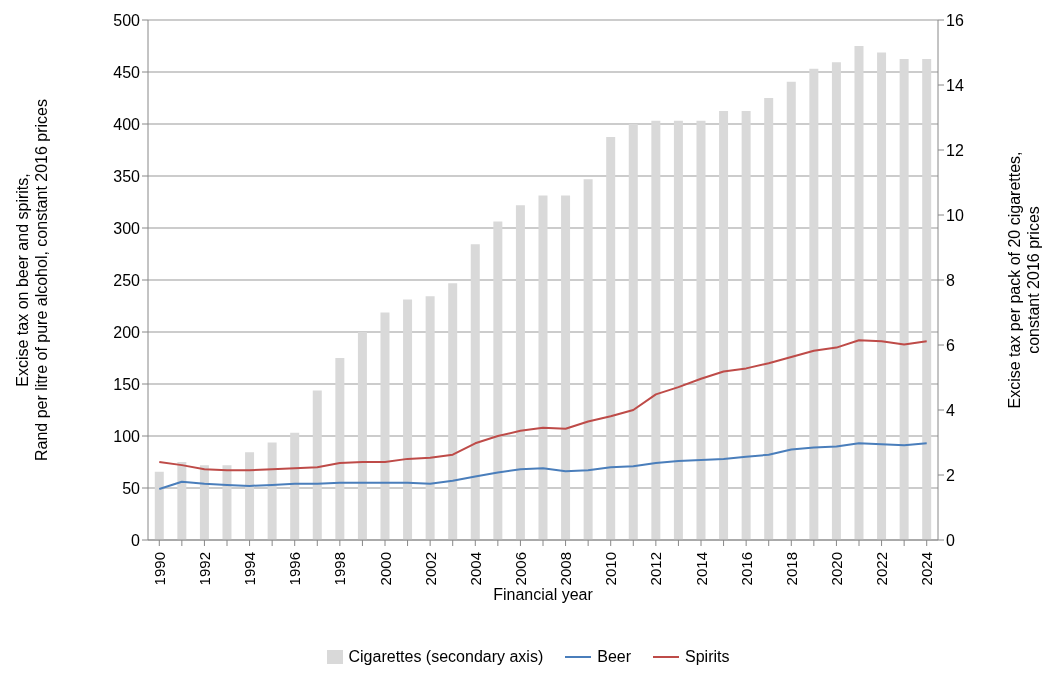 Image resolution: width=1051 pixels, height=684 pixels. What do you see at coordinates (791, 569) in the screenshot?
I see `x-tick-label: 2018` at bounding box center [791, 569].